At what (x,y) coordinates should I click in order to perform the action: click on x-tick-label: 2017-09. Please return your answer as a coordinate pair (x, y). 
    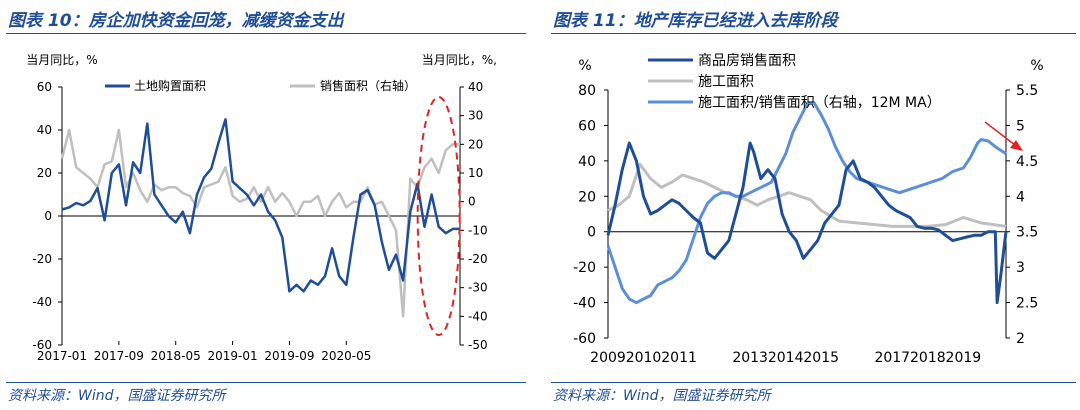
    Looking at the image, I should click on (119, 356).